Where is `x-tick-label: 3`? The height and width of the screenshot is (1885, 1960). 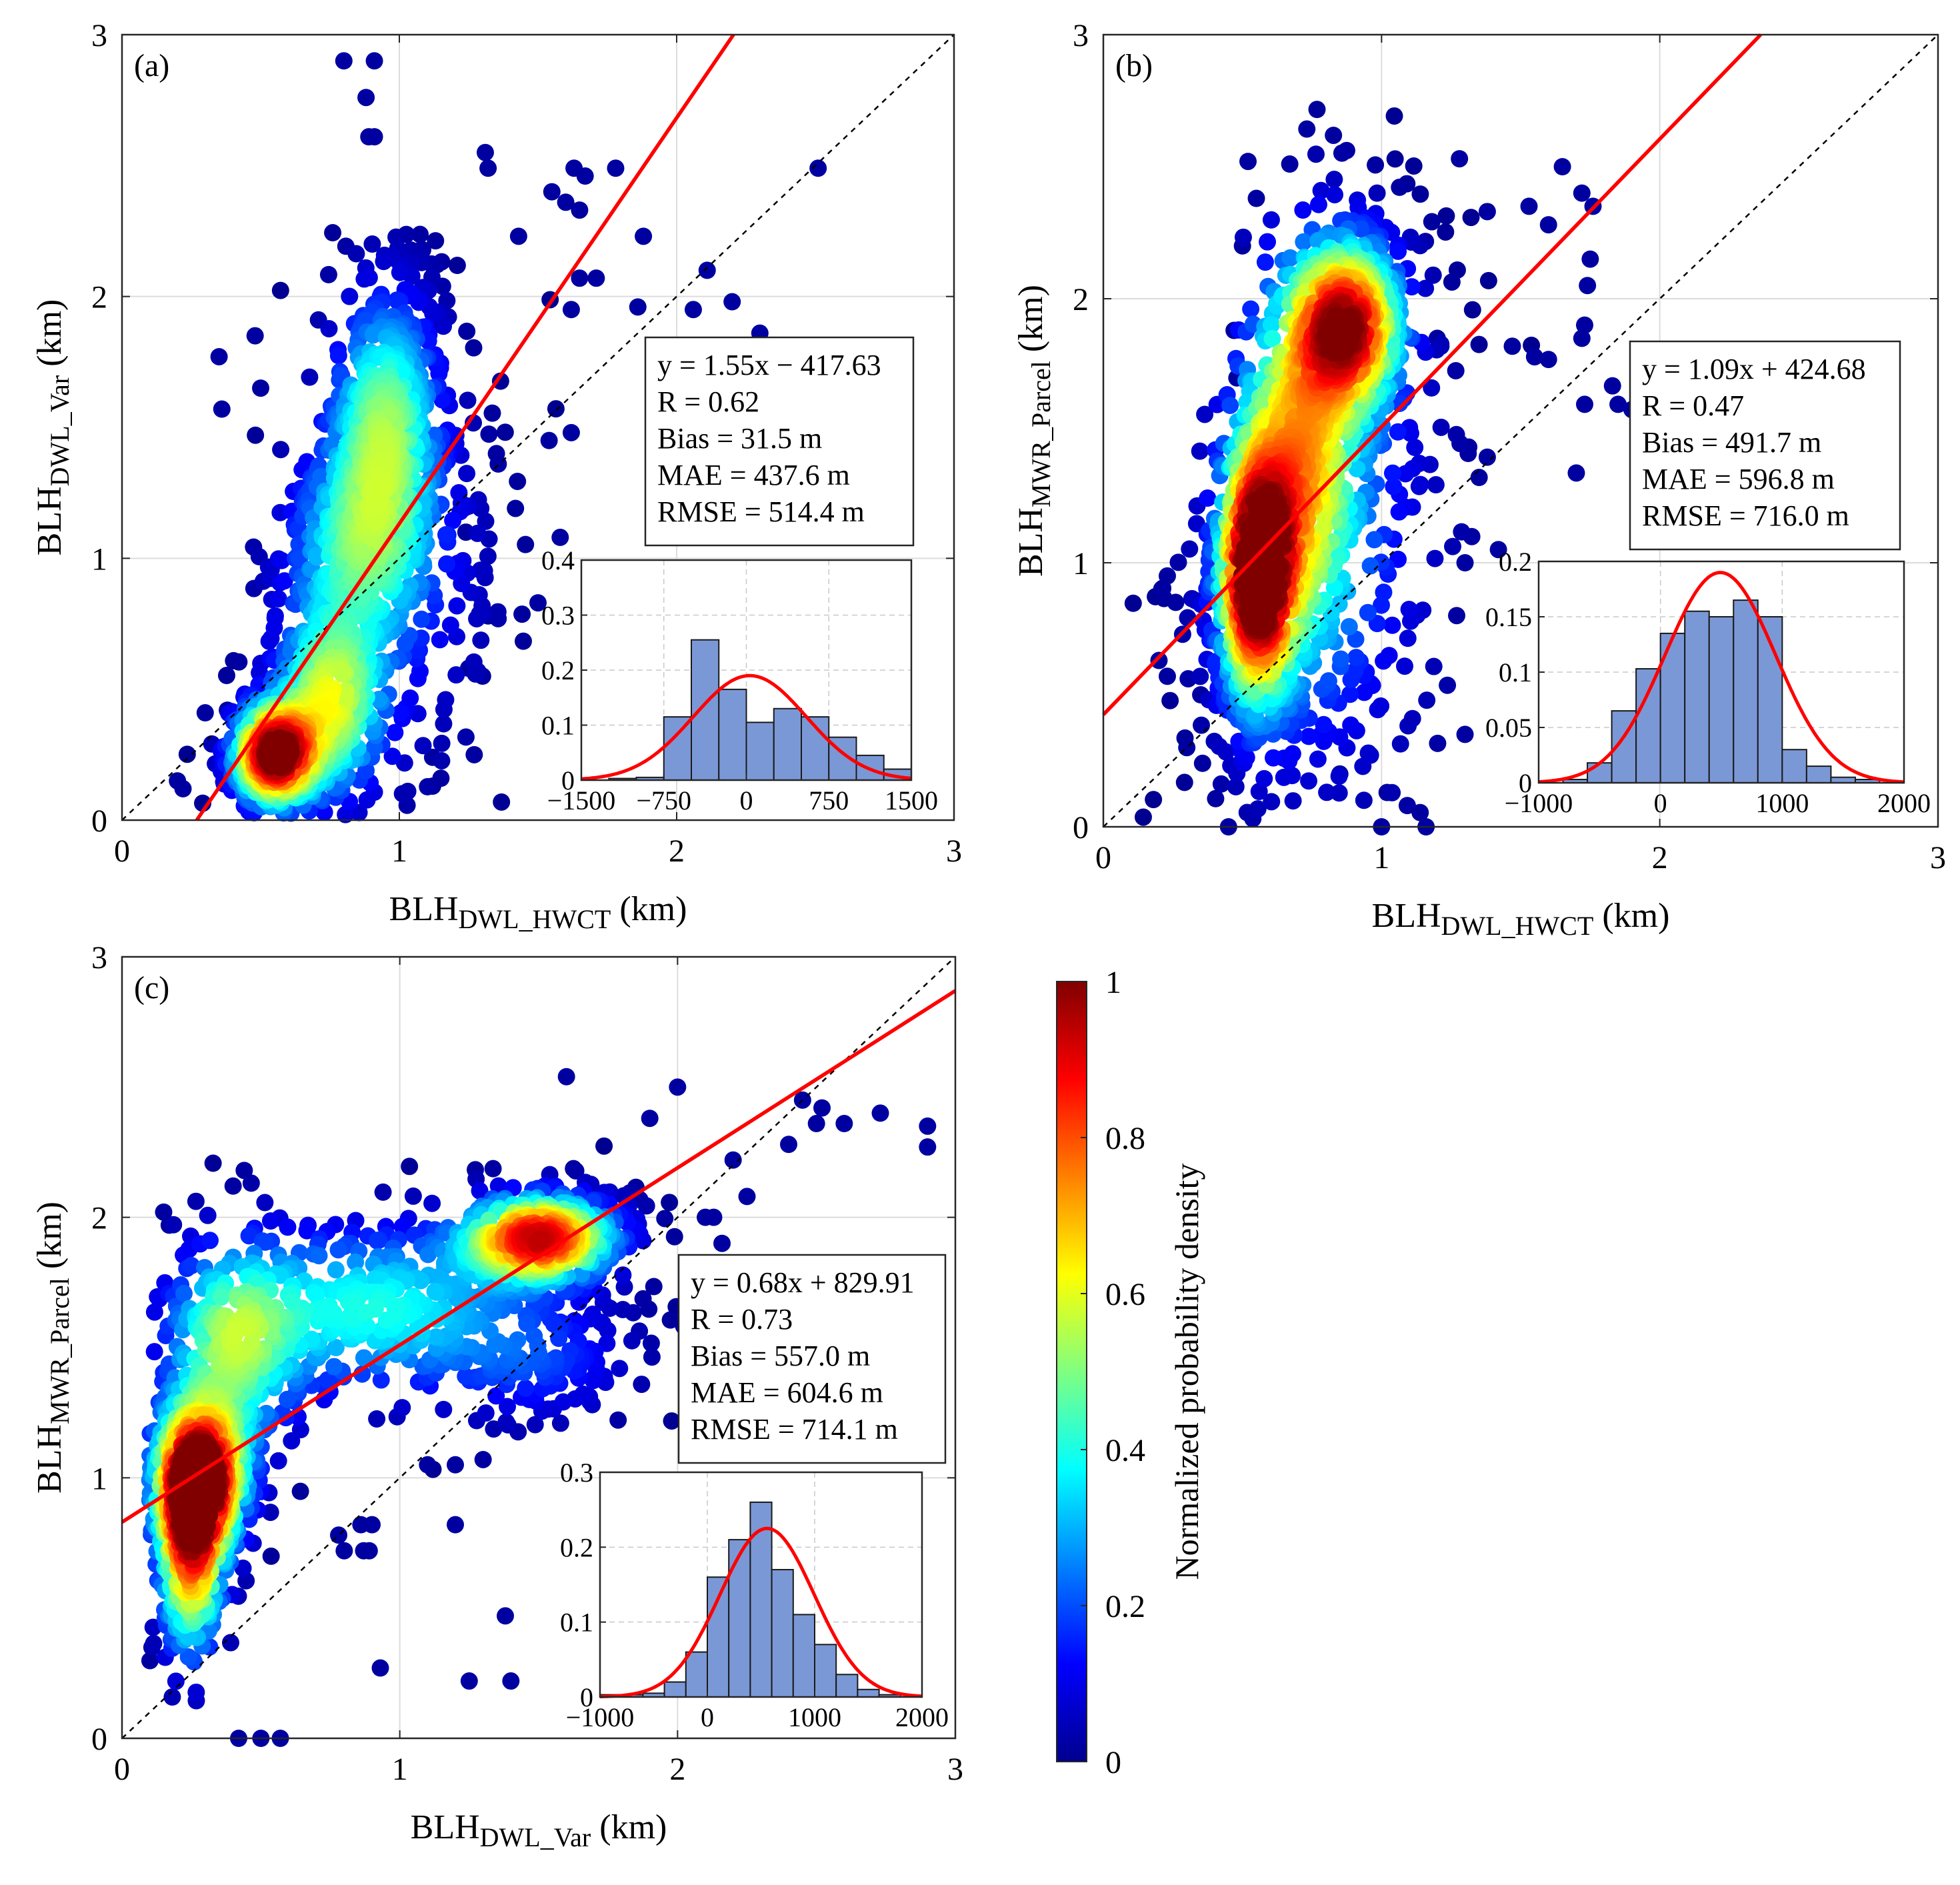
x-tick-label: 3 is located at coordinates (1938, 857).